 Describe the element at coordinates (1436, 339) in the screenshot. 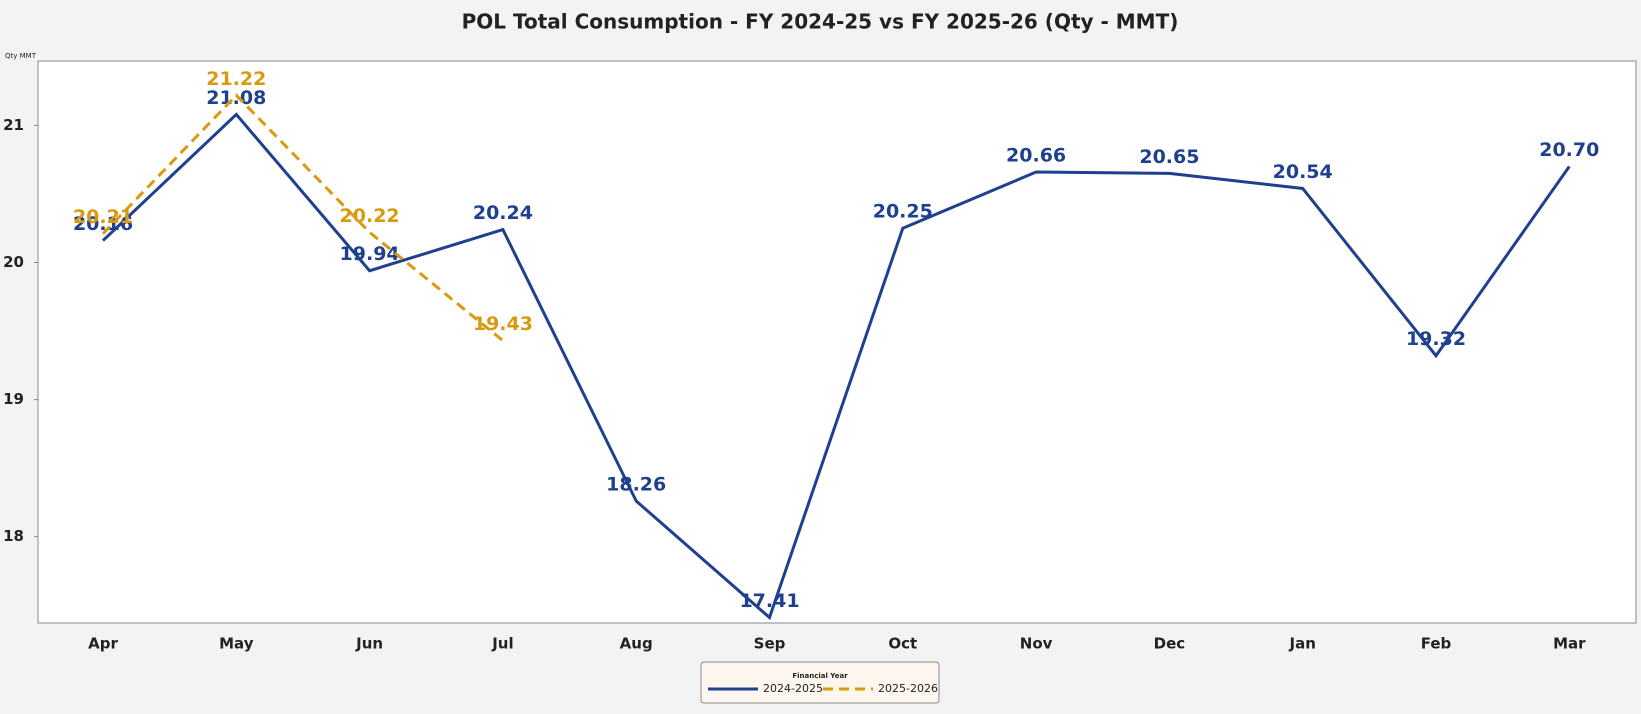

I see `data-label: 19.32` at that location.